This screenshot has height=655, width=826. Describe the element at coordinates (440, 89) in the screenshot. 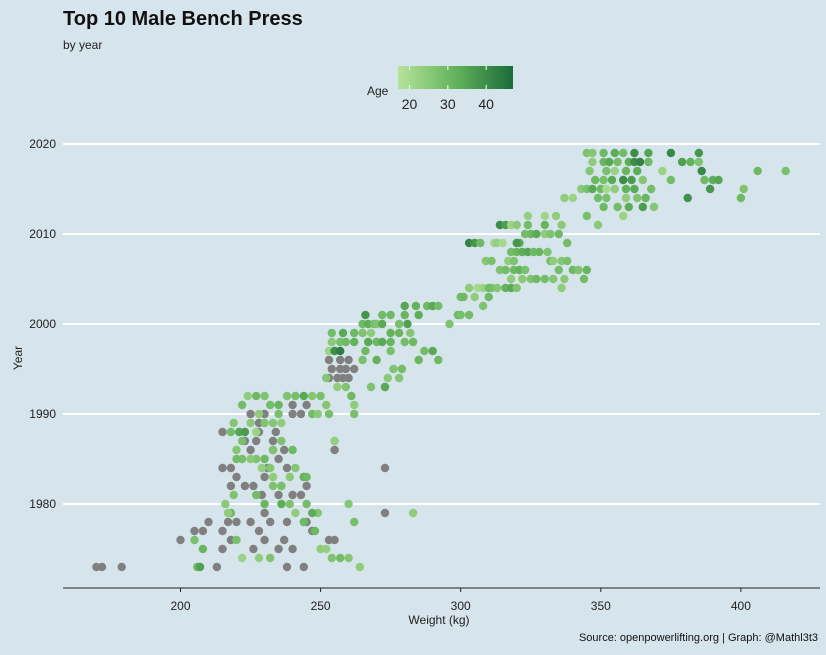

I see `legend: Age 20 30 40` at that location.